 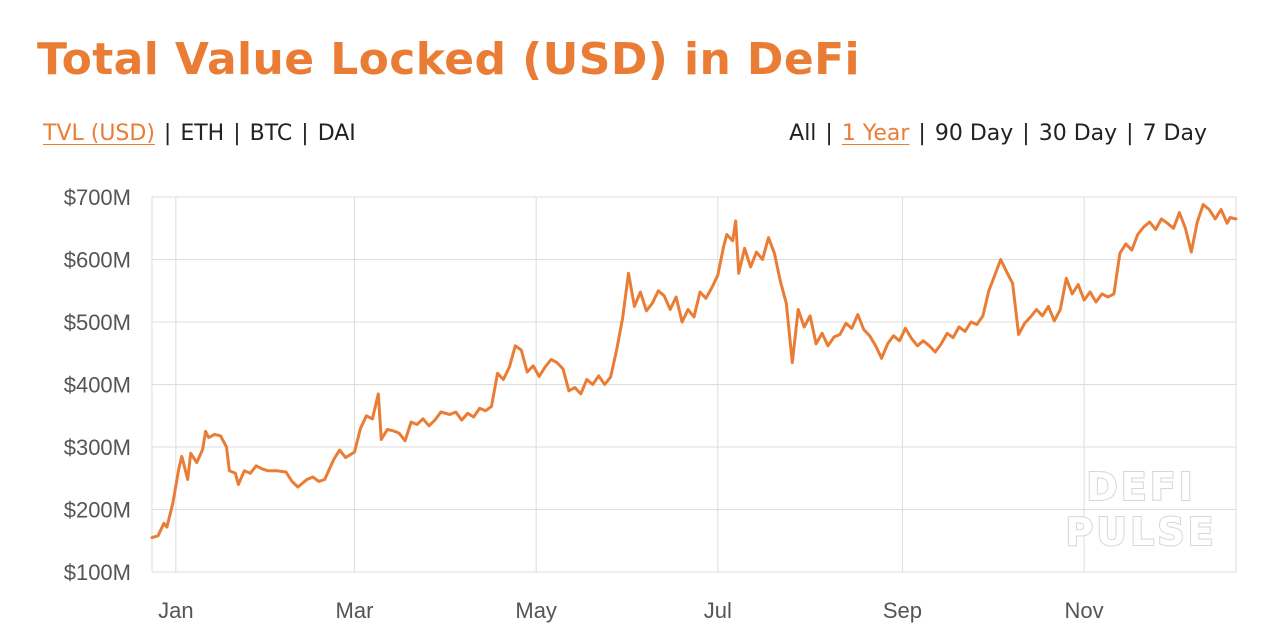 I want to click on toggle-range-7-day: 7 Day, so click(x=1174, y=133).